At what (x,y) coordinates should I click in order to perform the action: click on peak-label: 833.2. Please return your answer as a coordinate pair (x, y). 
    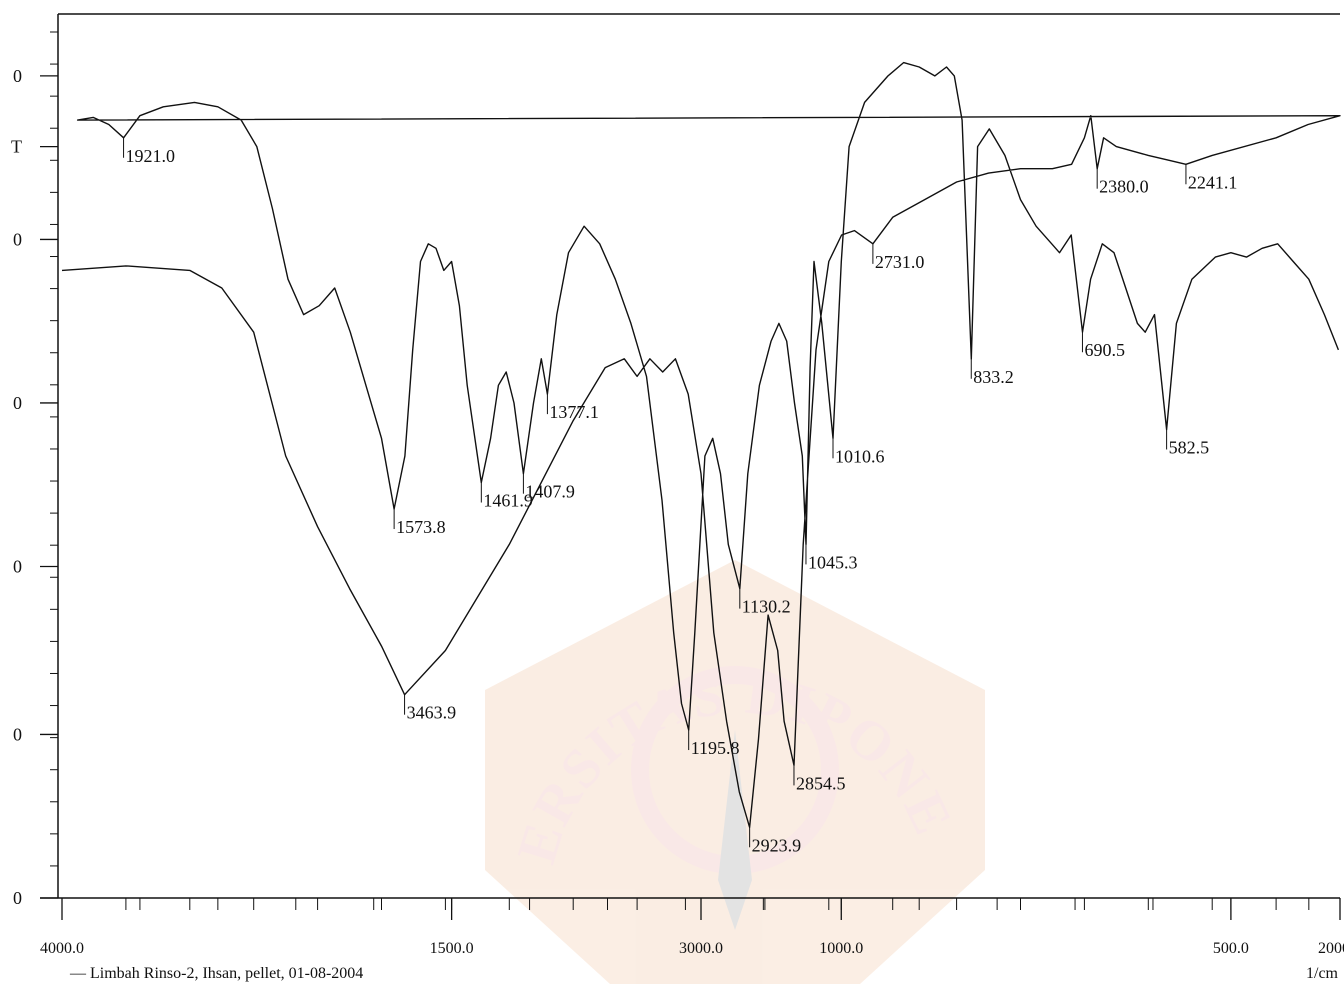
    Looking at the image, I should click on (993, 377).